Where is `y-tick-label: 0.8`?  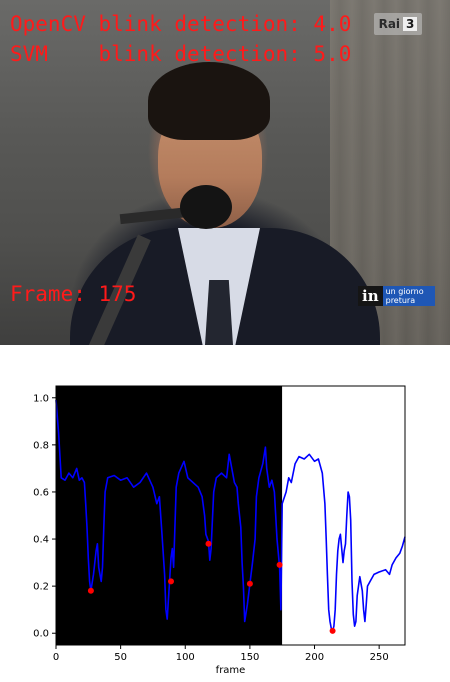
y-tick-label: 0.8 is located at coordinates (41, 445).